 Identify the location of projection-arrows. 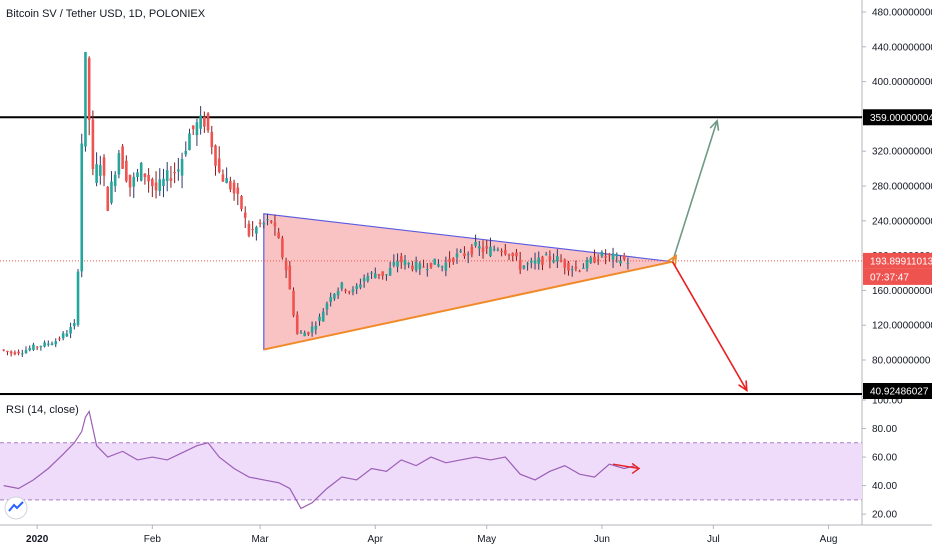
(707, 255).